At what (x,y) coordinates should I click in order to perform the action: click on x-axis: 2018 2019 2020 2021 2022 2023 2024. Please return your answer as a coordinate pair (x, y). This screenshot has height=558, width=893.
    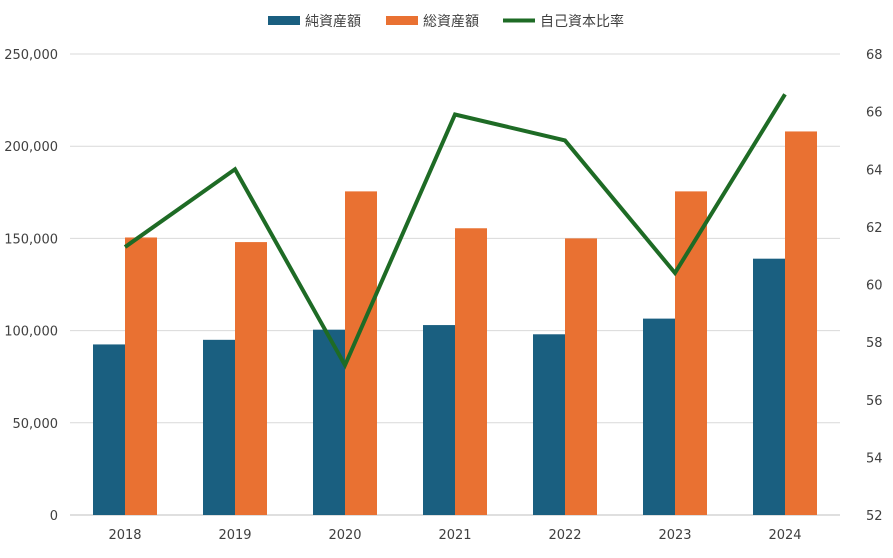
    Looking at the image, I should click on (454, 535).